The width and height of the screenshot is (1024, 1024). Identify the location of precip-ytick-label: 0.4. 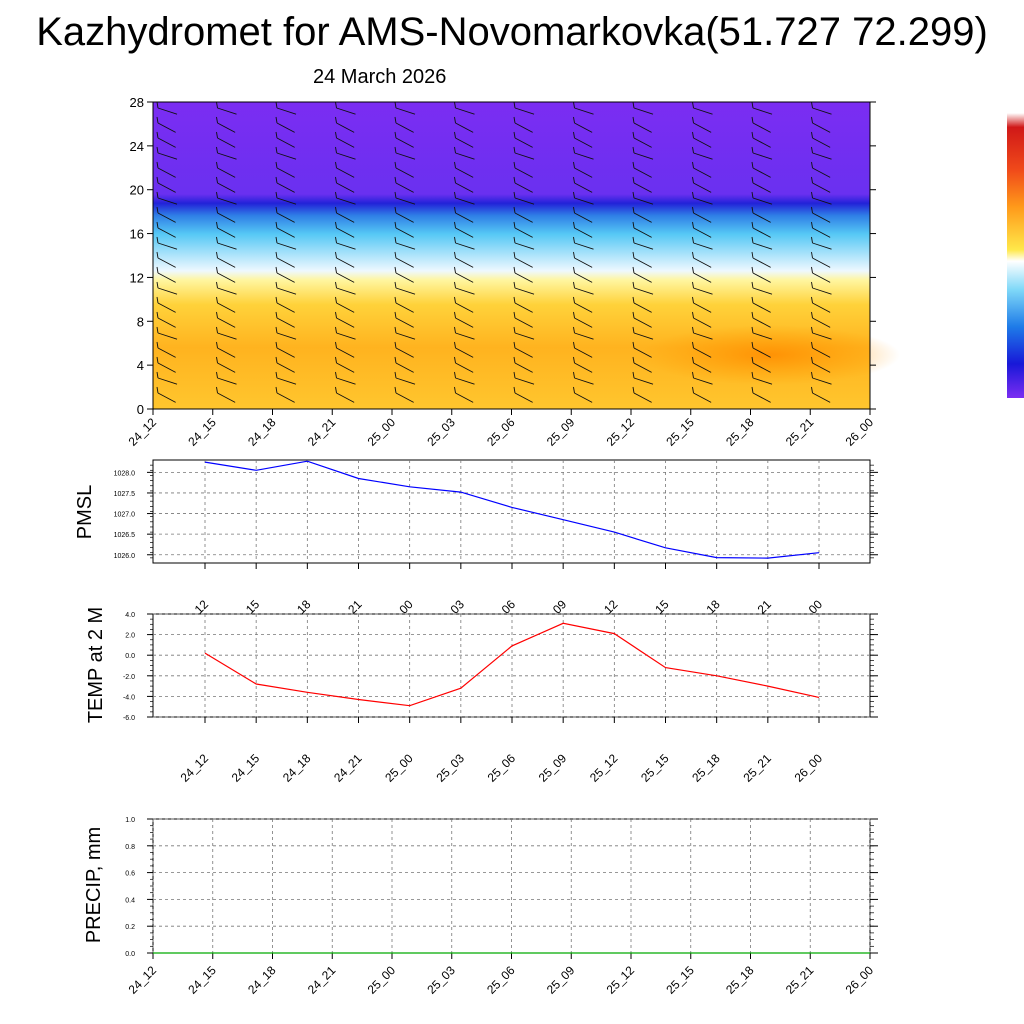
(130, 900).